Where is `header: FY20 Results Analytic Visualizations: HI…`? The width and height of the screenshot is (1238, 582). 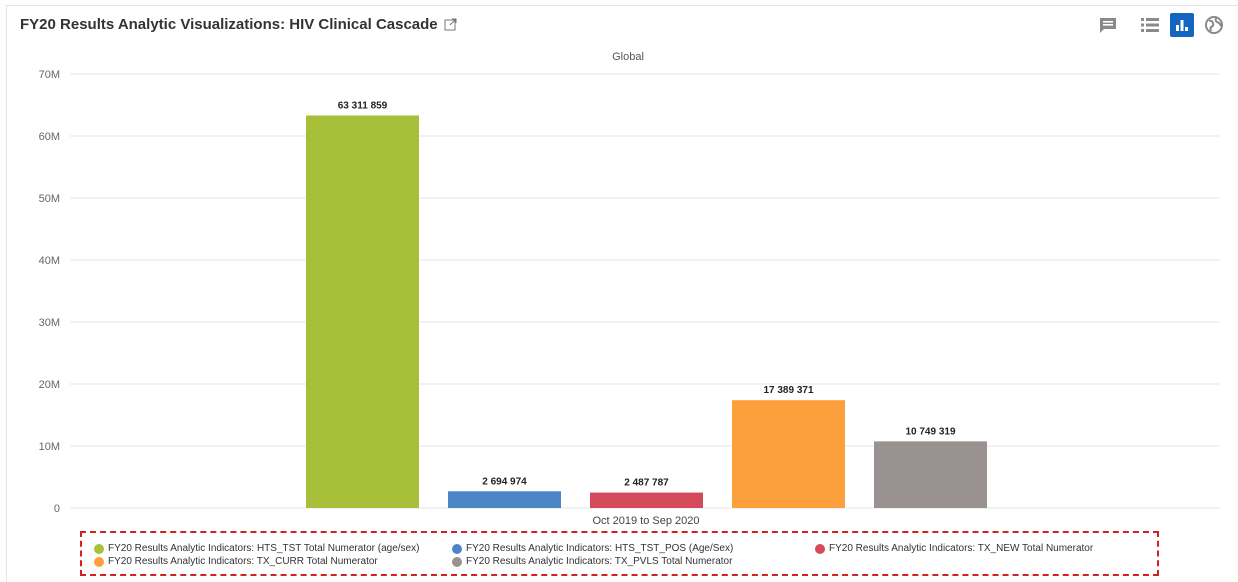 header: FY20 Results Analytic Visualizations: HI… is located at coordinates (238, 24).